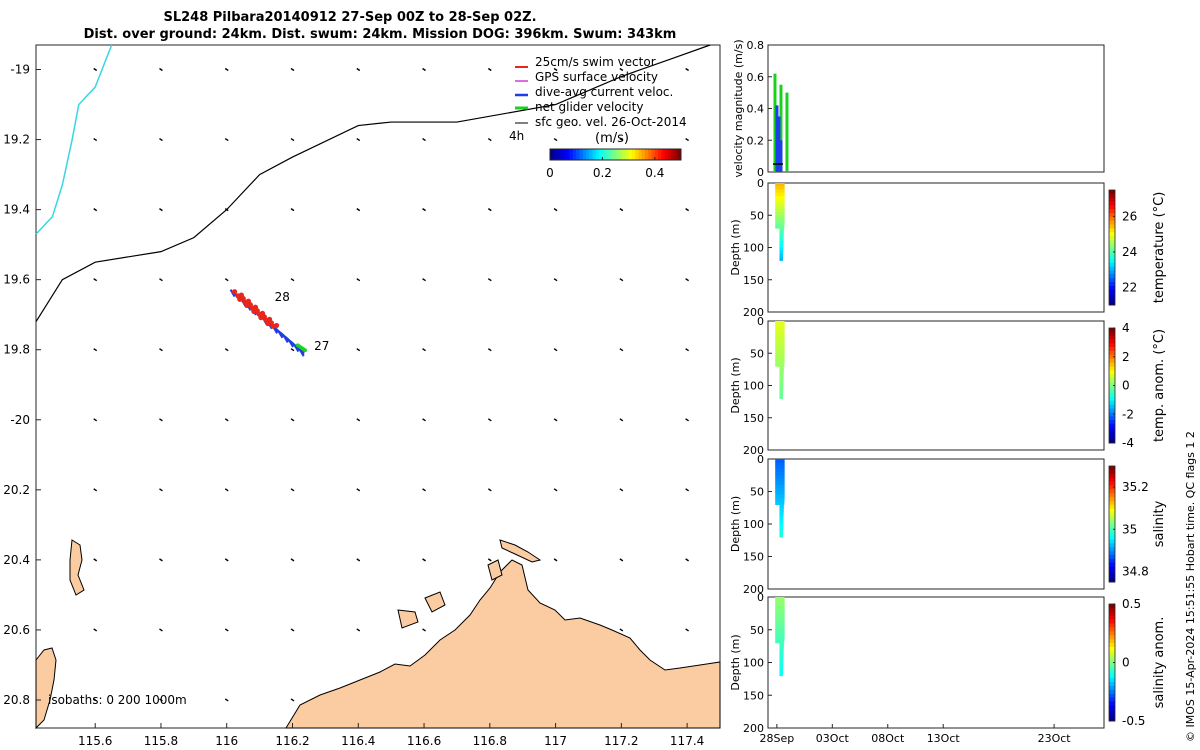 The image size is (1200, 750). What do you see at coordinates (1129, 217) in the screenshot?
I see `panel-colorbar-tick-label: 26` at bounding box center [1129, 217].